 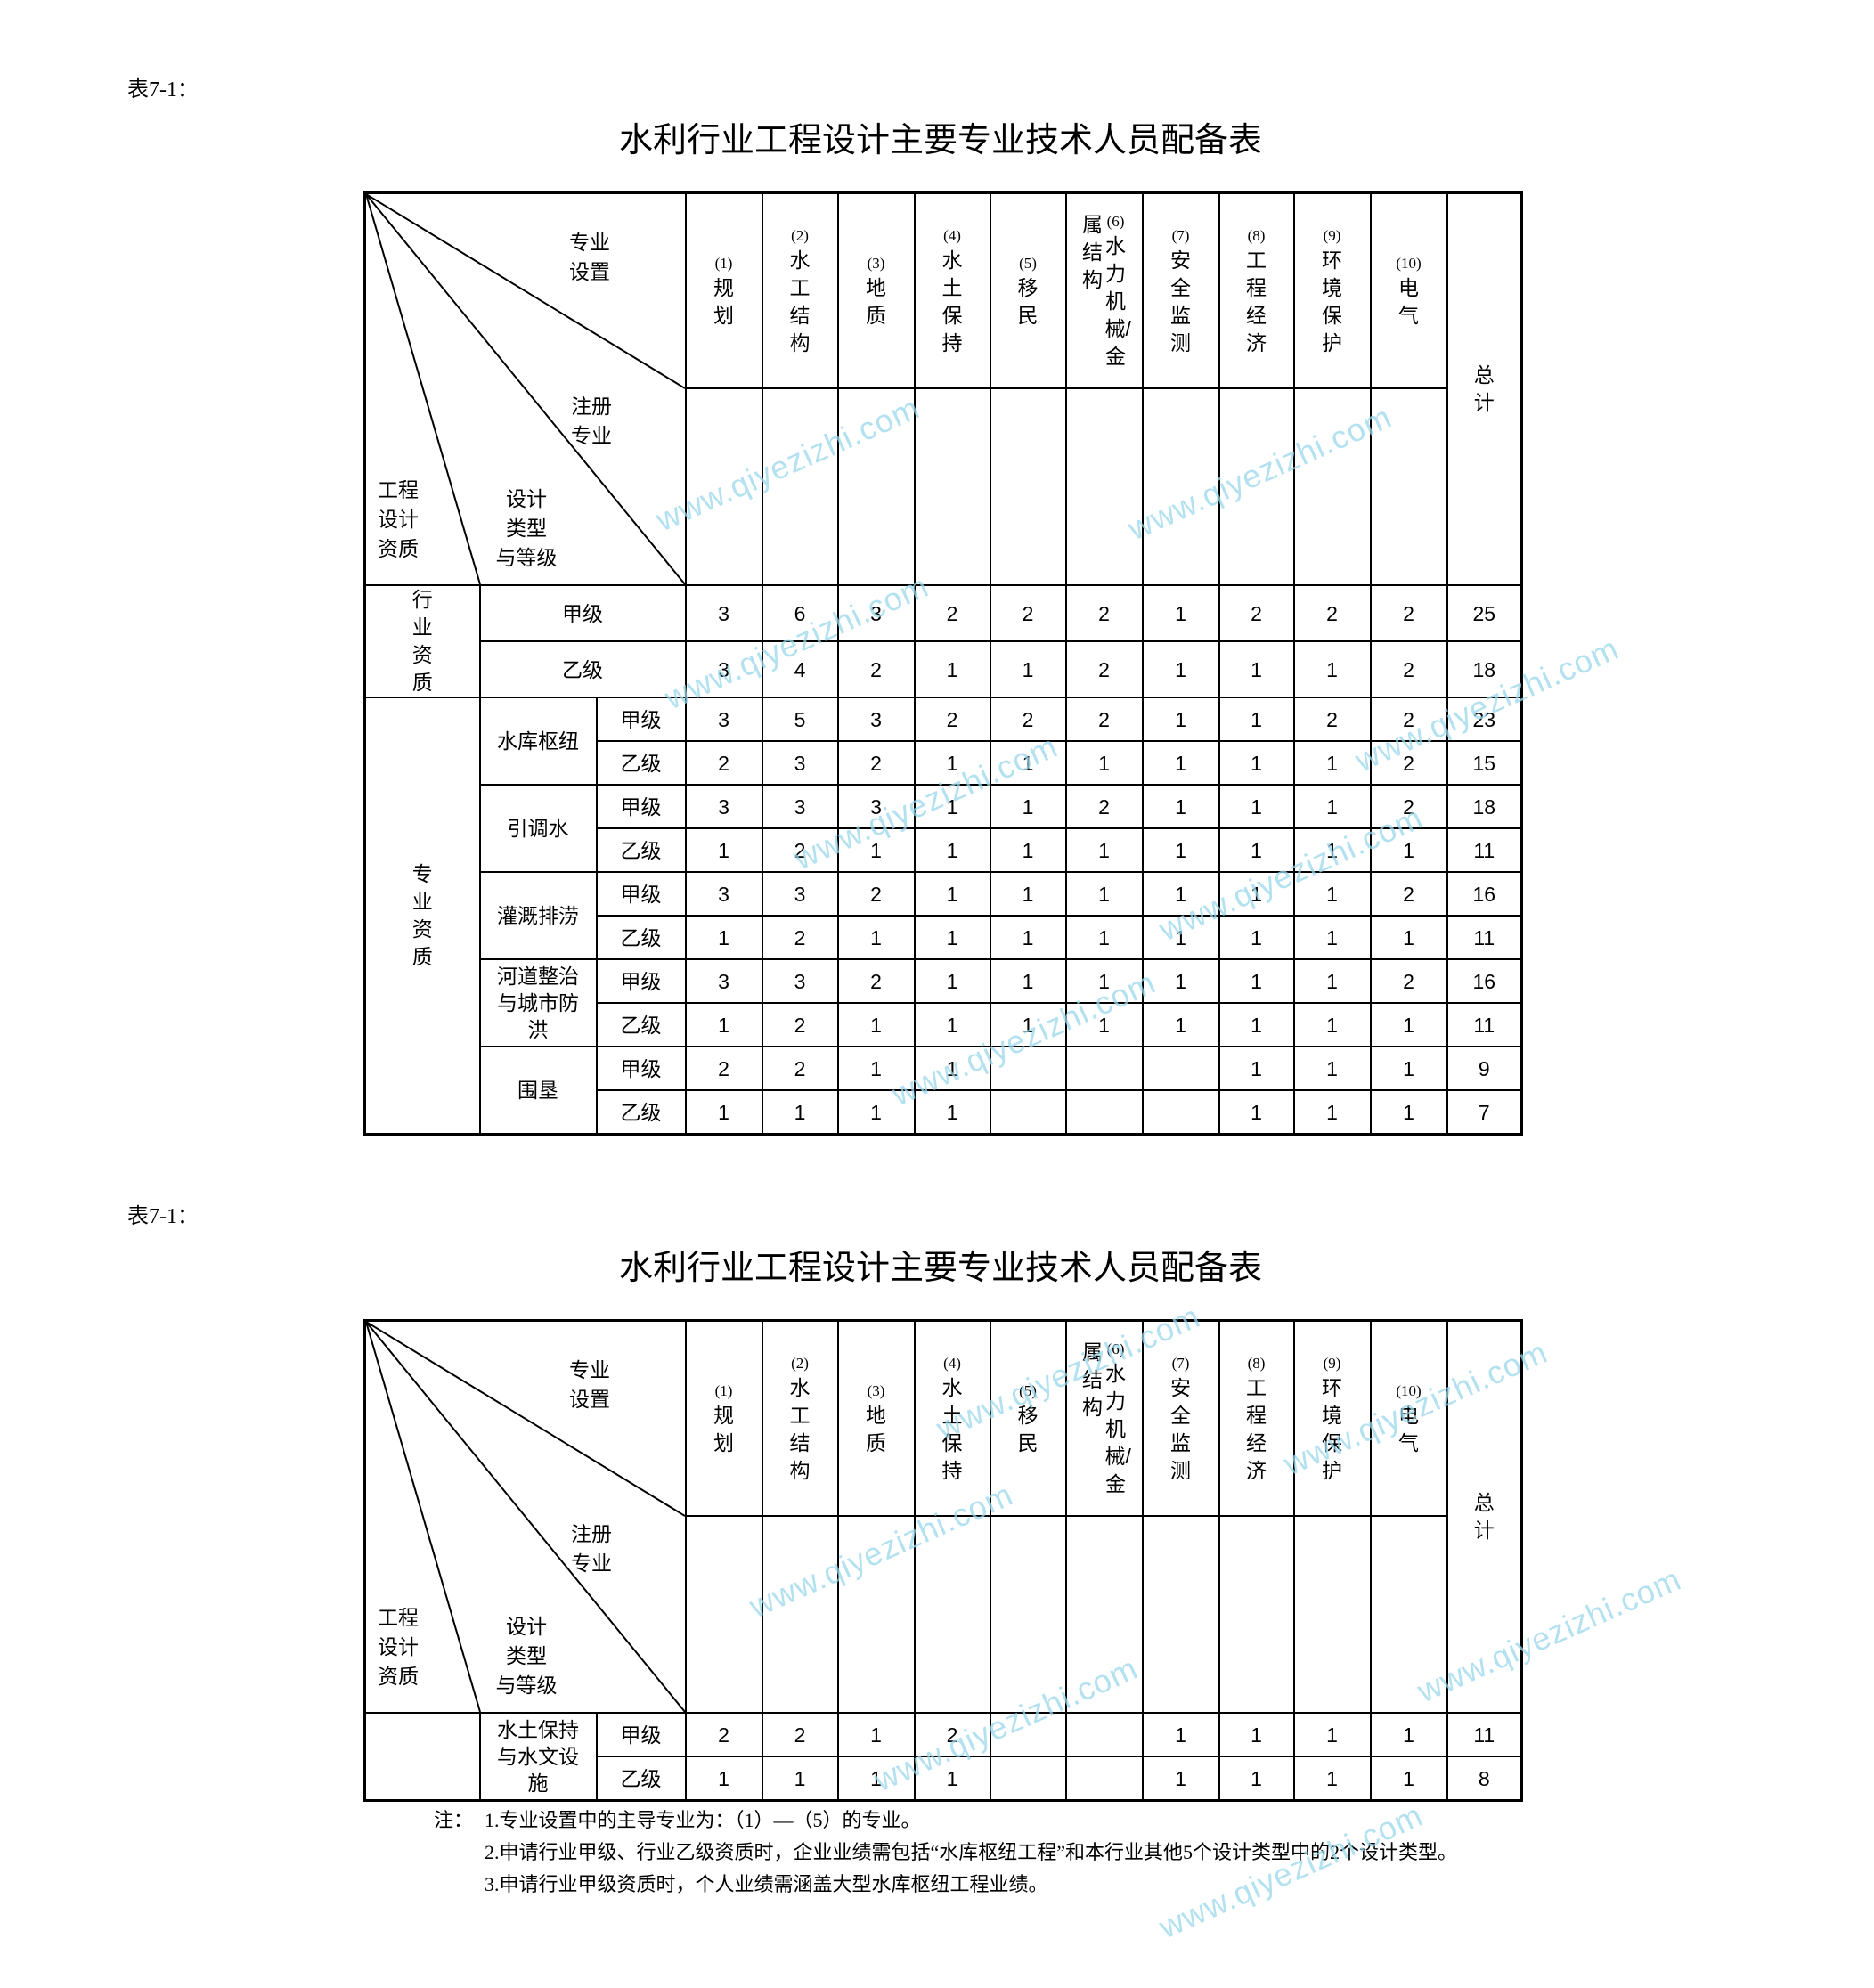 I want to click on total-label: 总计, so click(x=1484, y=388).